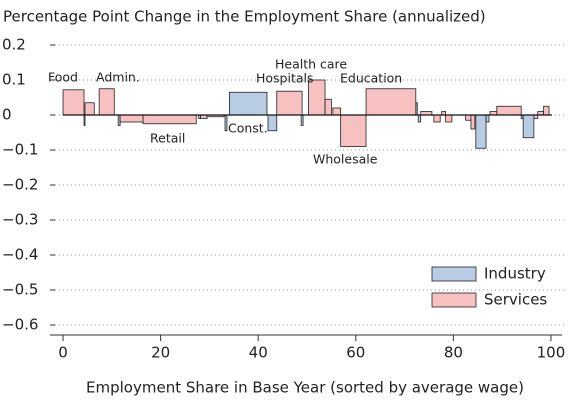 The image size is (587, 402). Describe the element at coordinates (63, 77) in the screenshot. I see `annotation: Food` at that location.